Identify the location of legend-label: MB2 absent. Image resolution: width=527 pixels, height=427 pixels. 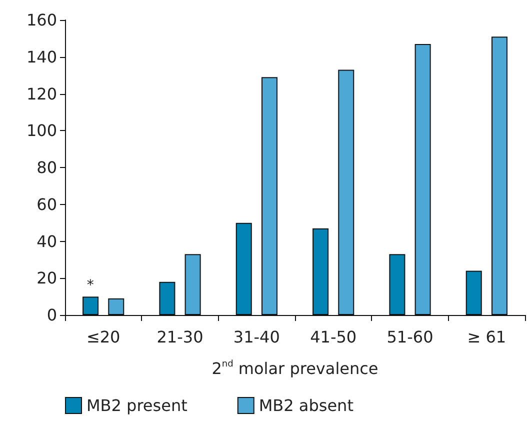
(306, 405).